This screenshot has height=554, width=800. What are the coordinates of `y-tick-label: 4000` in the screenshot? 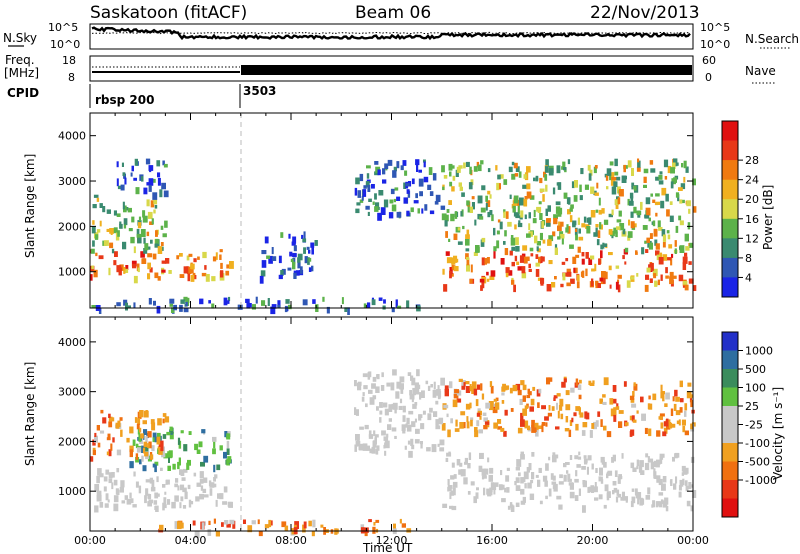 It's located at (72, 136).